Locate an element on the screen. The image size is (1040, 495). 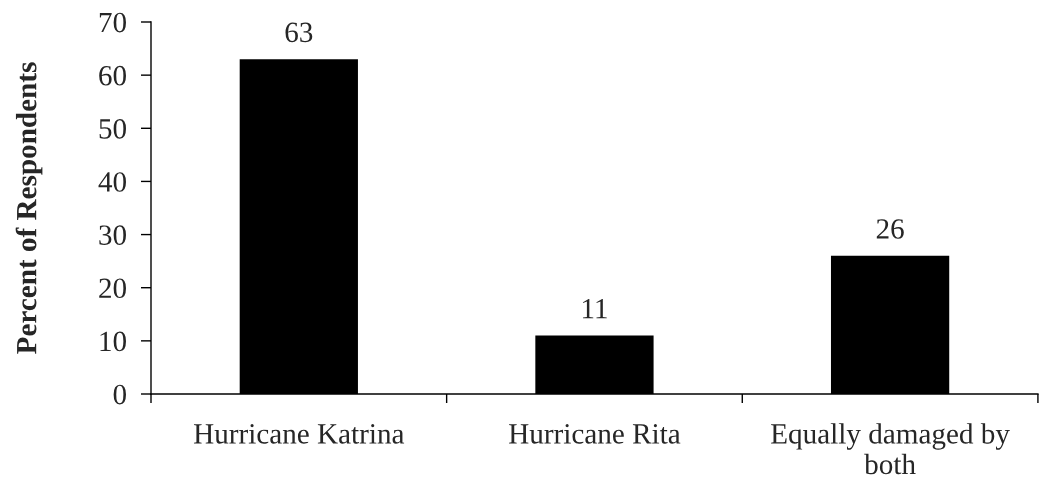
x-tick-label: Equally damaged by both is located at coordinates (890, 449).